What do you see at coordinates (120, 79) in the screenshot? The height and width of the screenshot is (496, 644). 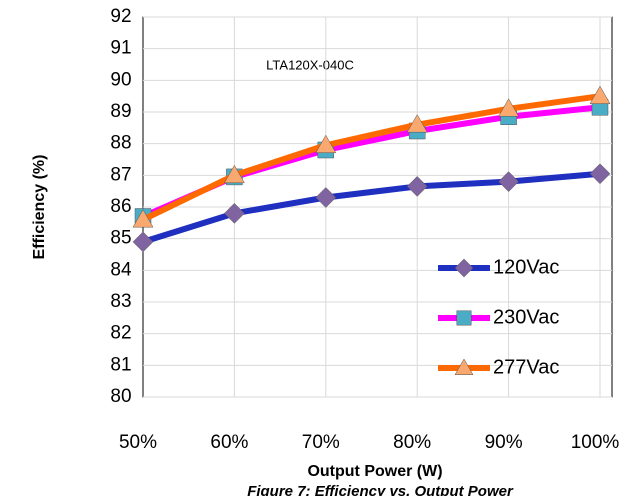 I see `y-tick-label: 90` at bounding box center [120, 79].